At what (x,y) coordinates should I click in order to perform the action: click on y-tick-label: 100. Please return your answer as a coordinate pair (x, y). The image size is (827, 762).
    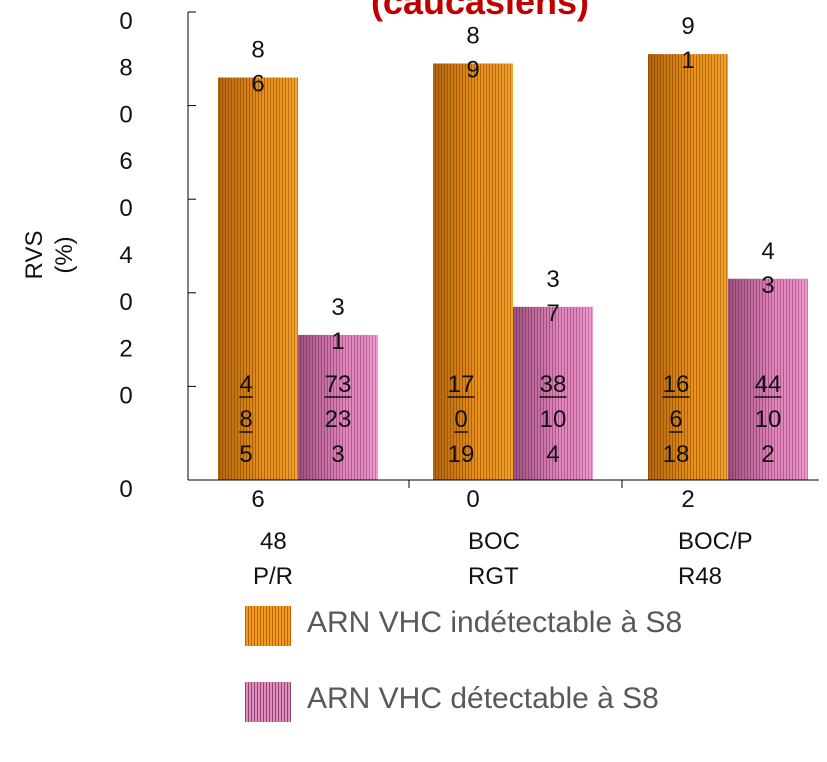
    Looking at the image, I should click on (125, 17).